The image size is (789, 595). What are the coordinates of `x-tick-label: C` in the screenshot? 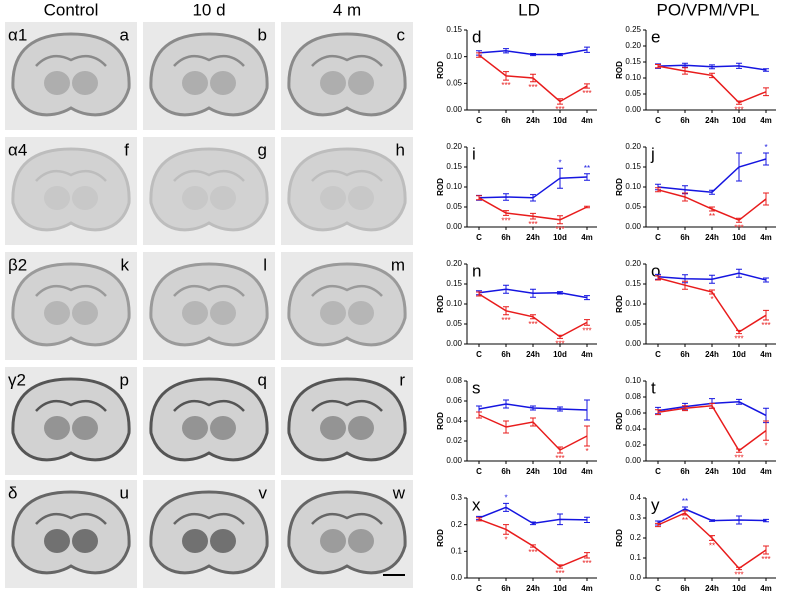 It's located at (479, 354).